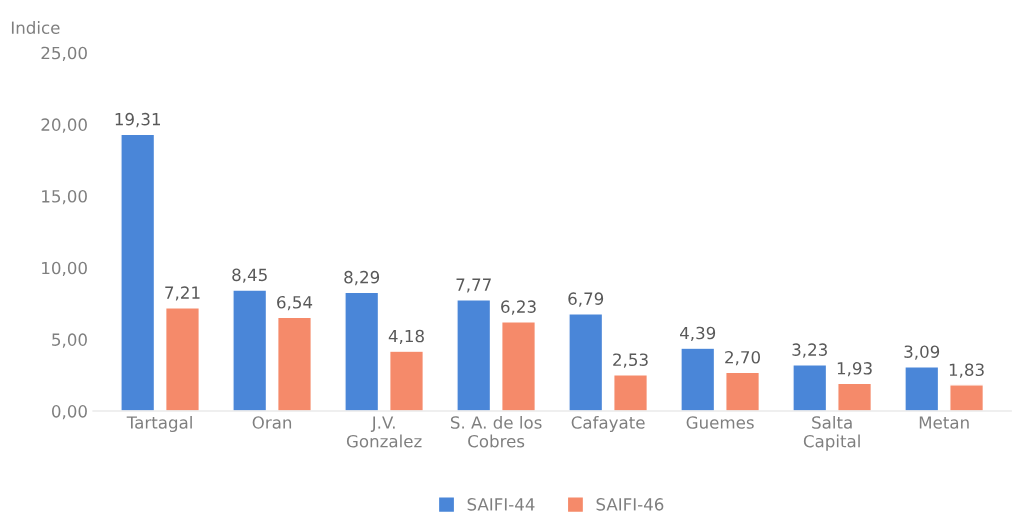 The height and width of the screenshot is (527, 1032). Describe the element at coordinates (64, 125) in the screenshot. I see `y-tick-label: 20,00` at that location.